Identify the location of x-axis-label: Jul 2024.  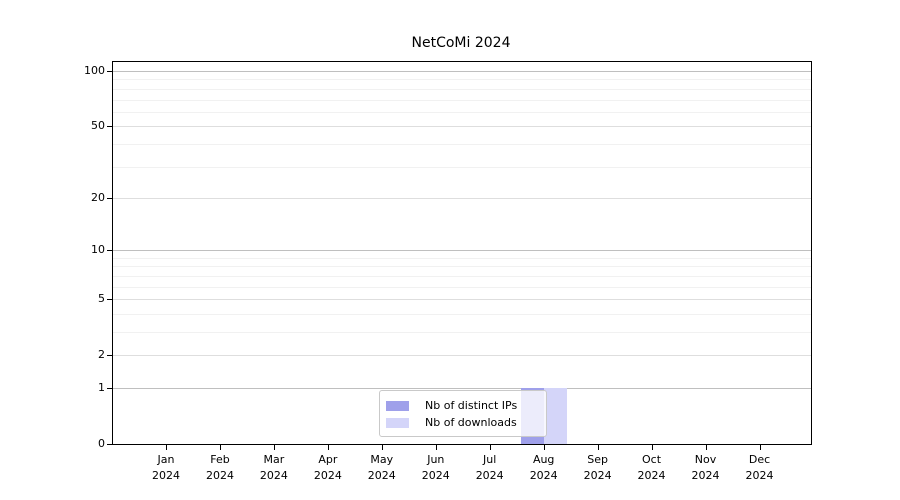
(490, 468).